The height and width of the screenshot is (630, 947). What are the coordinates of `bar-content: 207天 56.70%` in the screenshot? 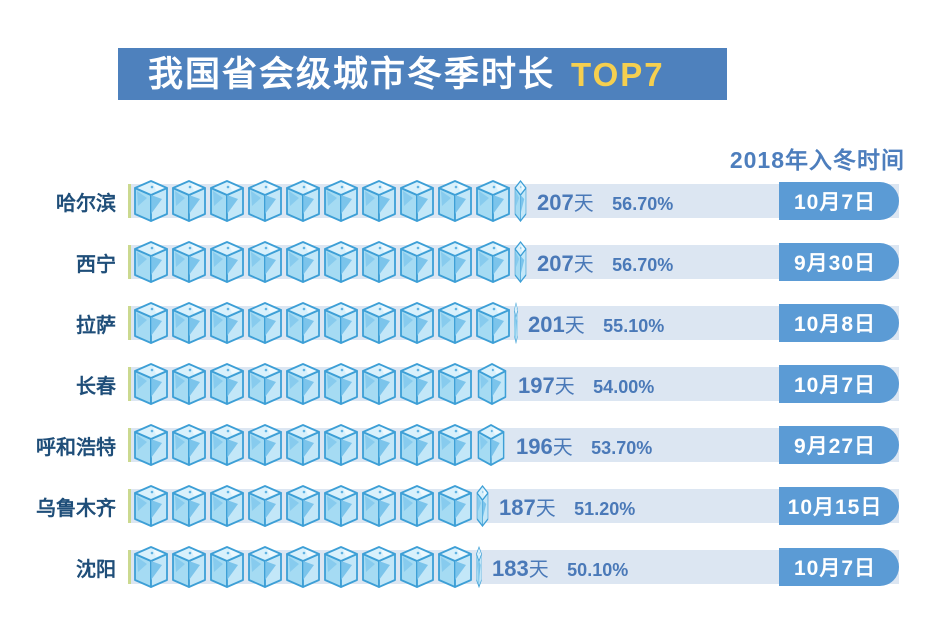 It's located at (513, 201).